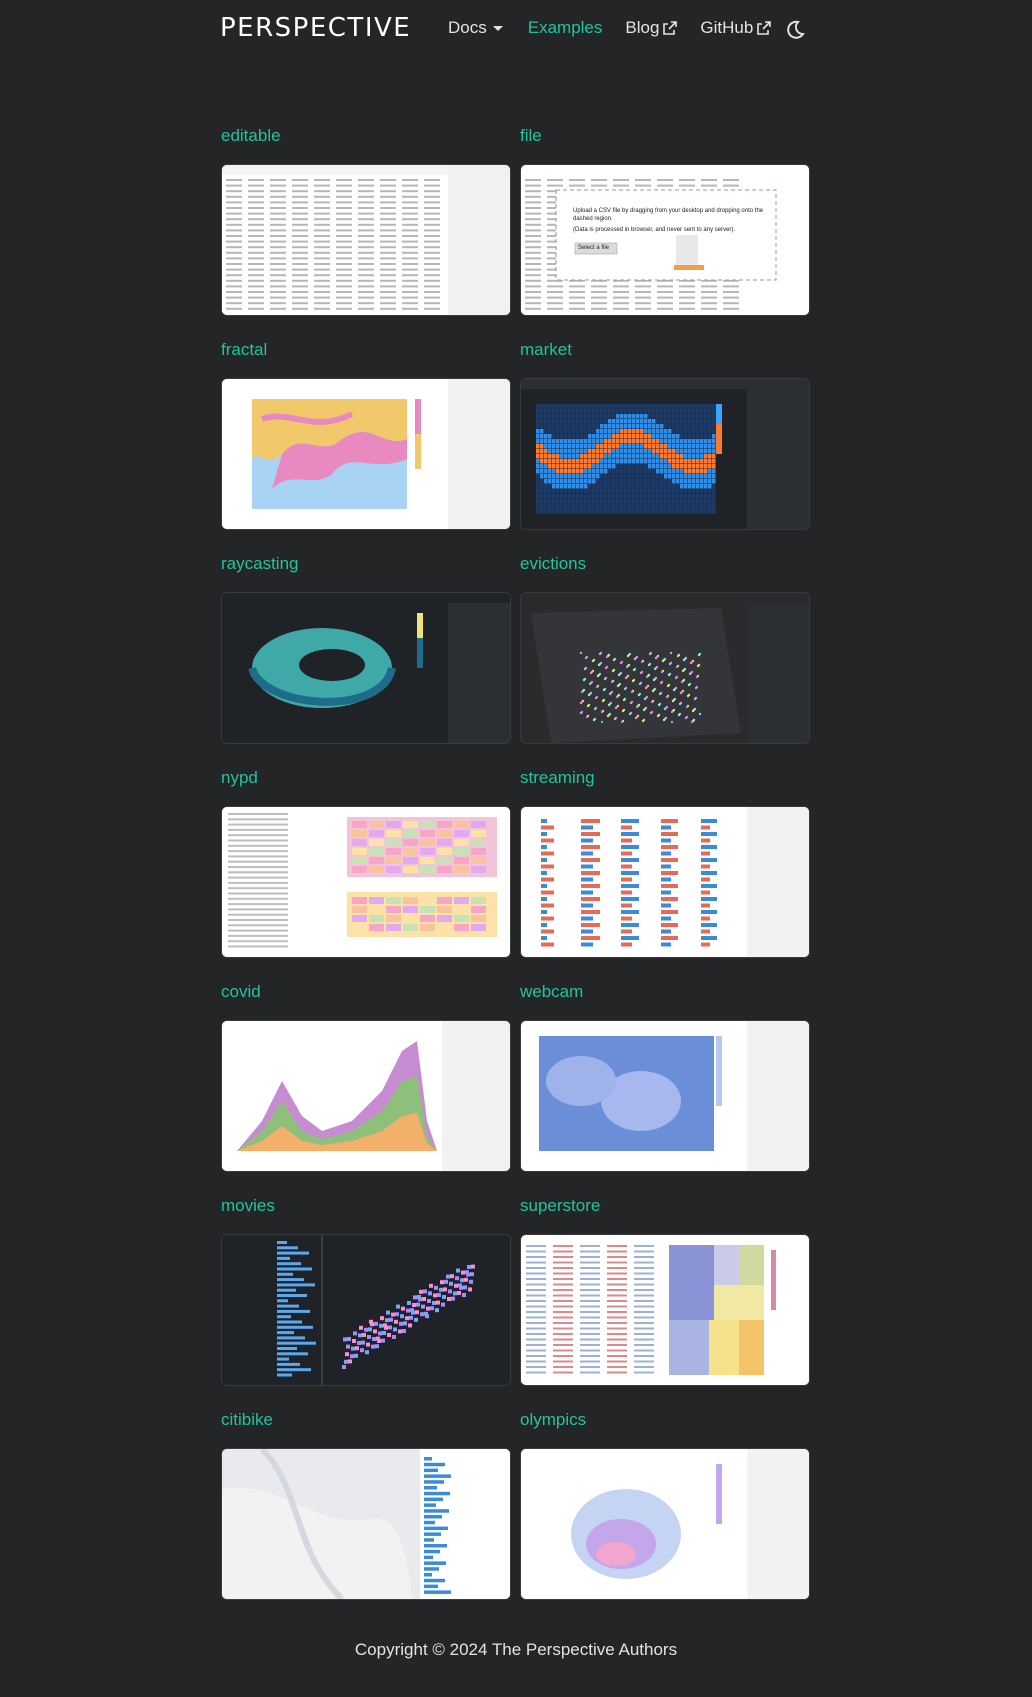  I want to click on example-card-editable: editable, so click(366, 220).